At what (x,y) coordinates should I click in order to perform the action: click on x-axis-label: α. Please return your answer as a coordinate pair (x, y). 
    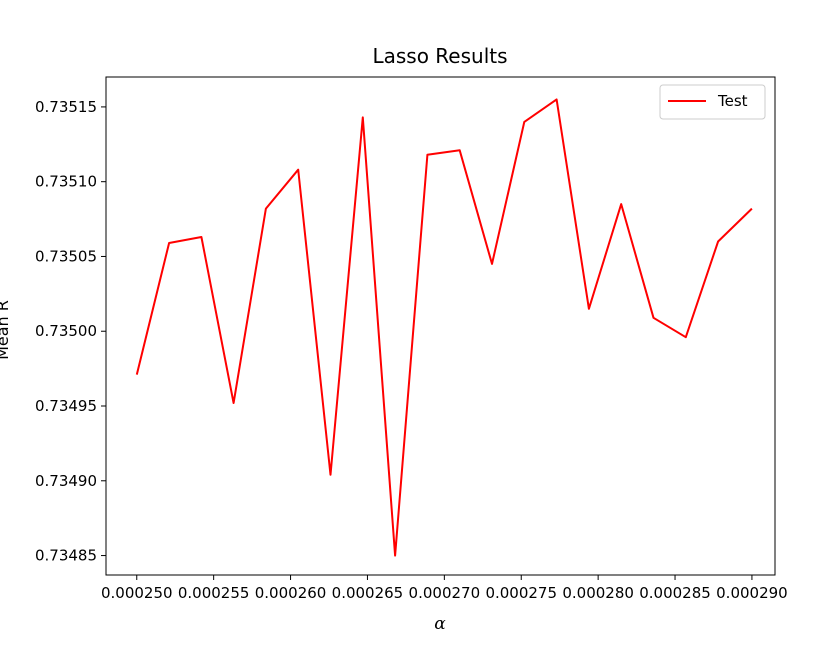
    Looking at the image, I should click on (440, 624).